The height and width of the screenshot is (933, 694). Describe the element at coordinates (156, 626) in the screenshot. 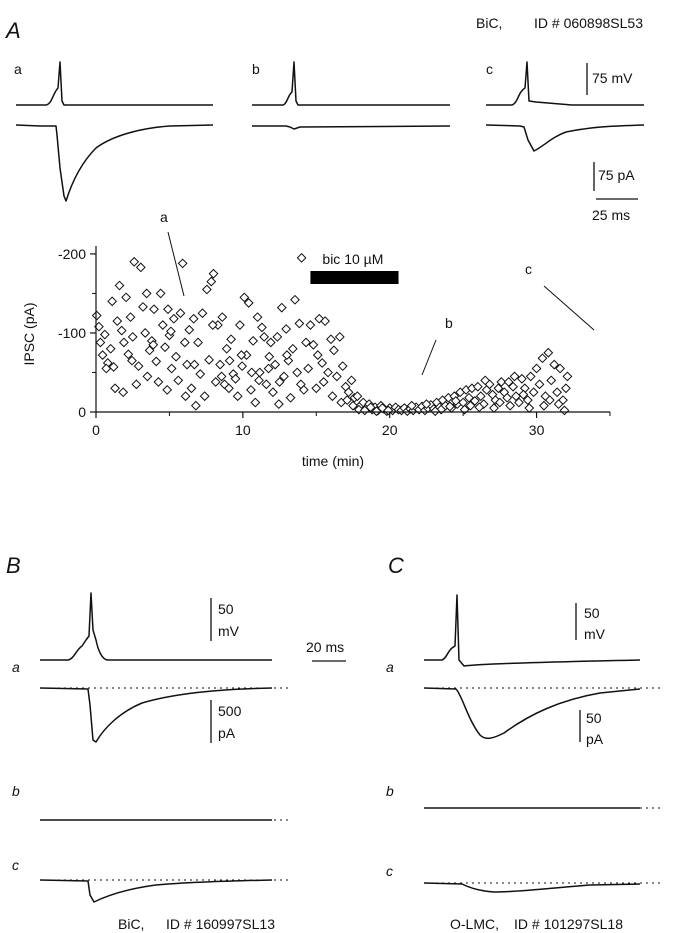

I see `panel-b-voltage-trace` at that location.